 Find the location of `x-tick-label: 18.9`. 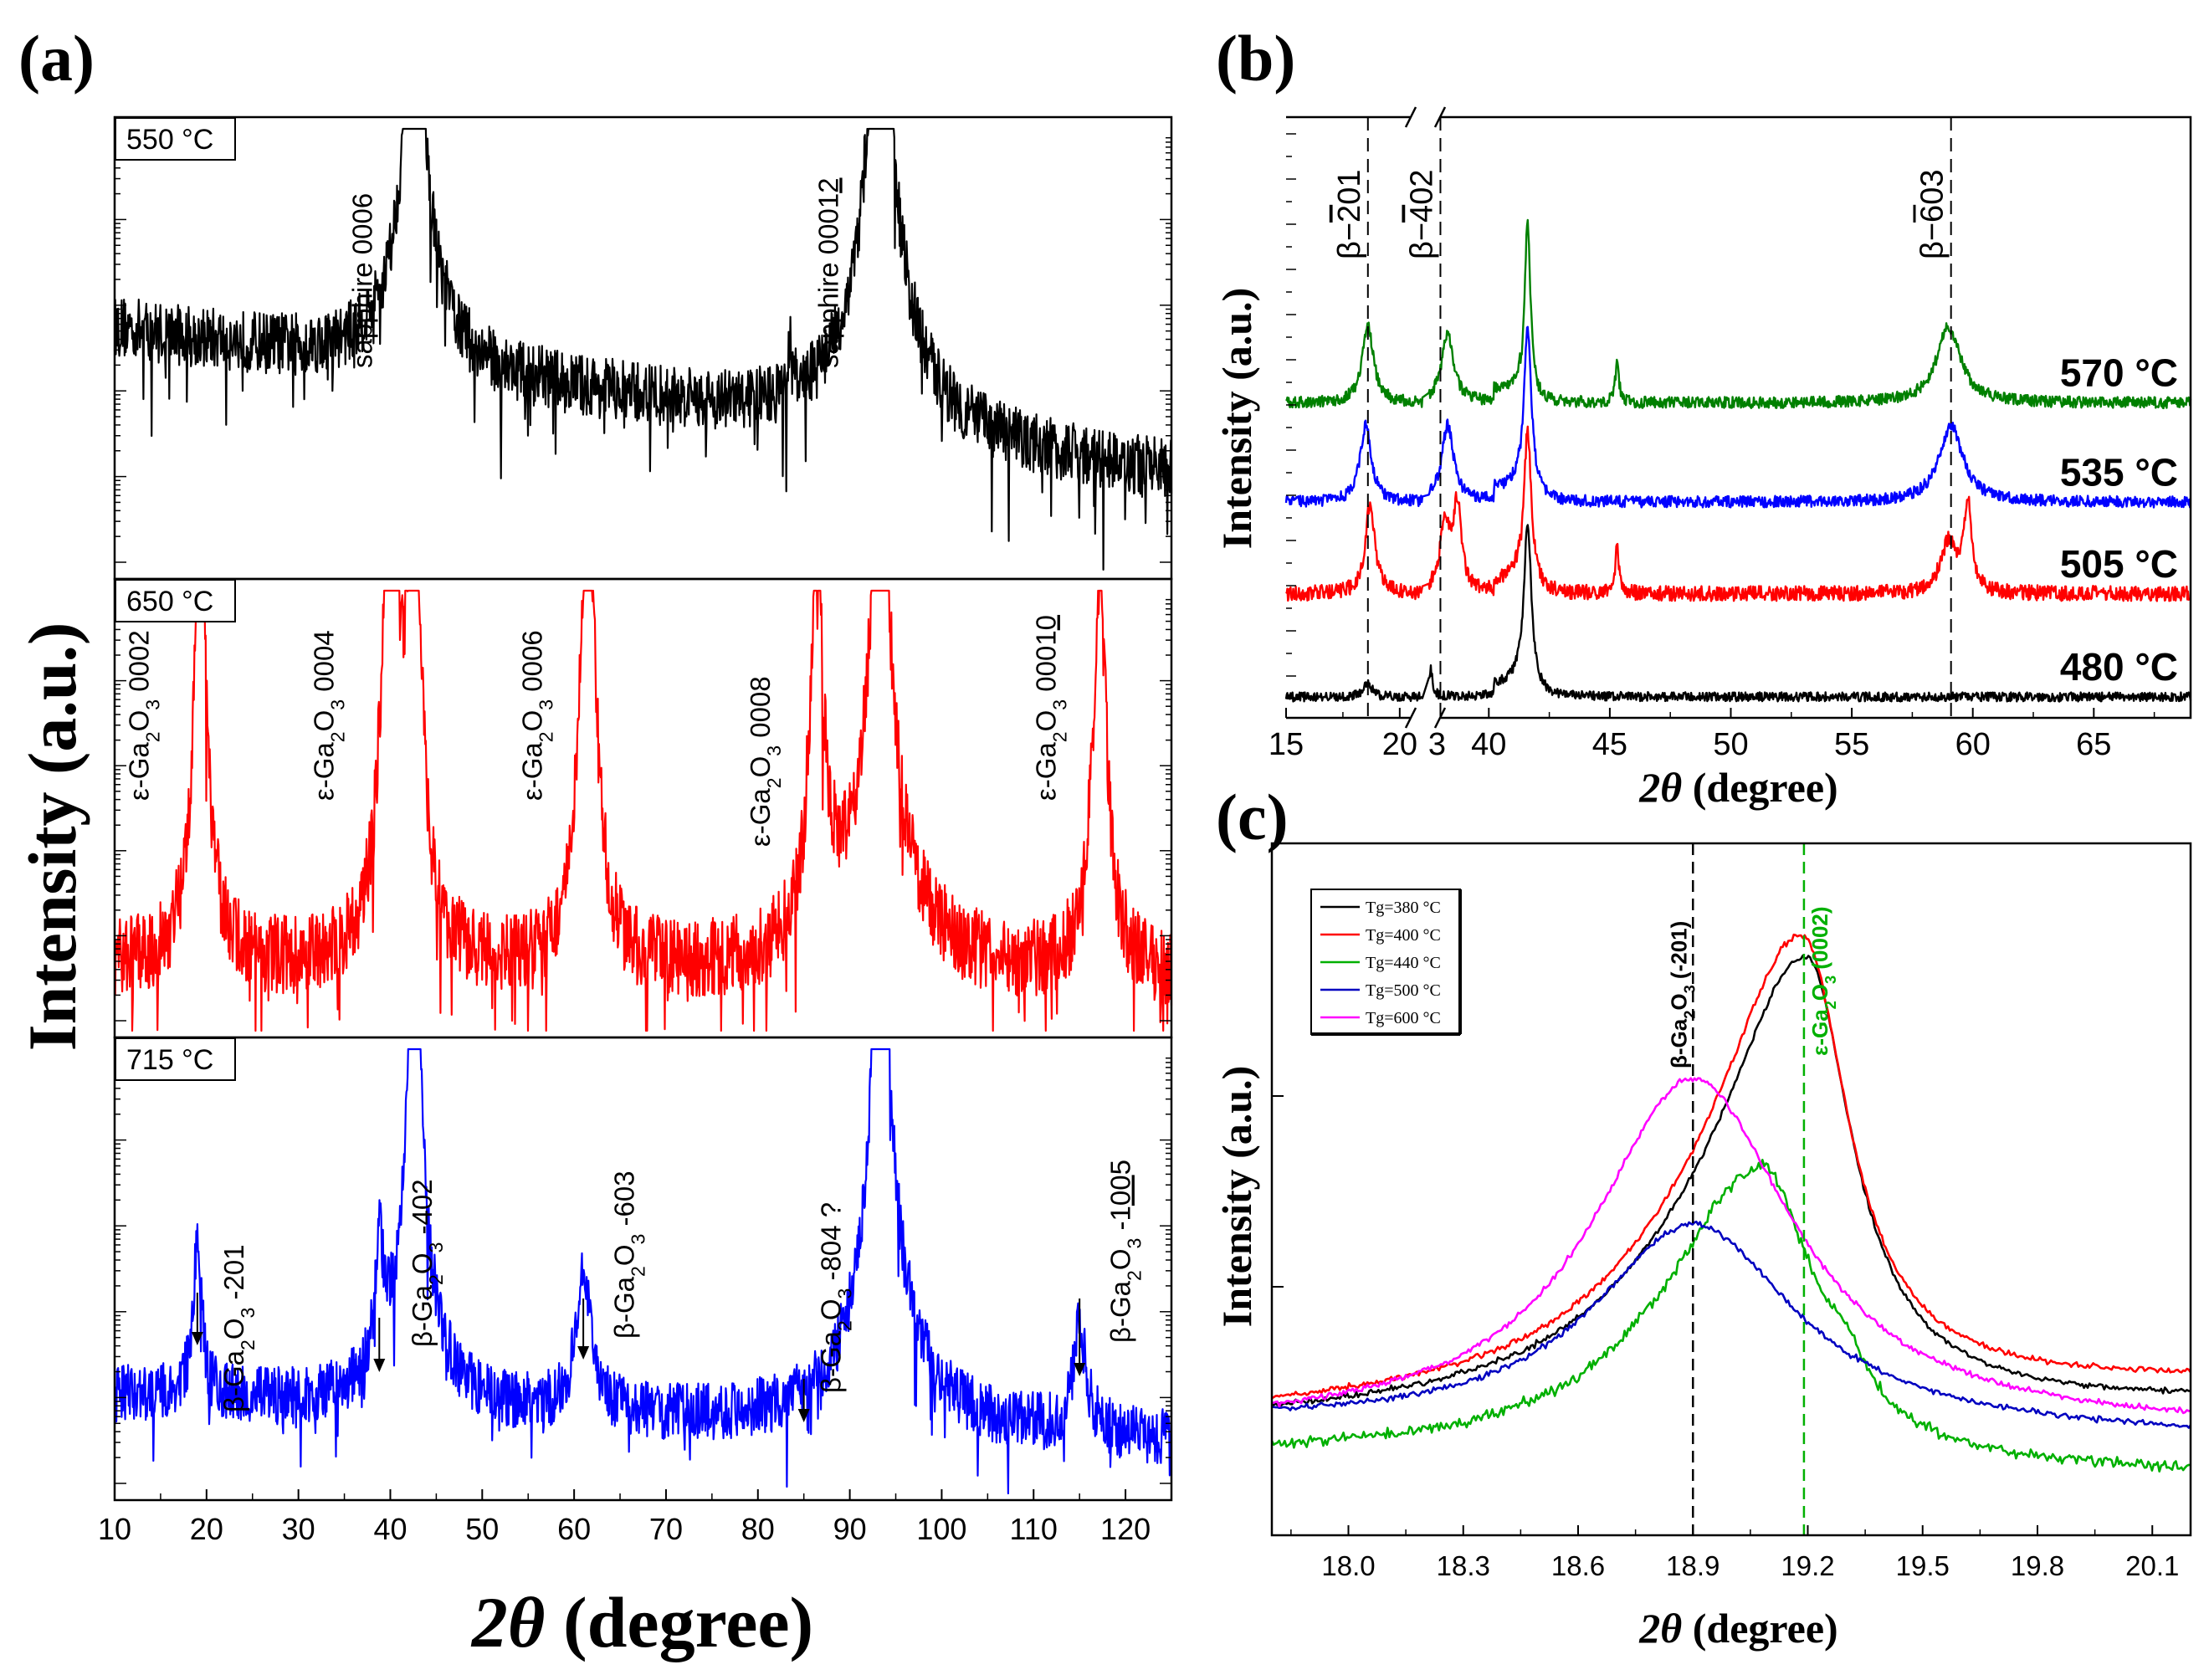

x-tick-label: 18.9 is located at coordinates (1693, 1565).